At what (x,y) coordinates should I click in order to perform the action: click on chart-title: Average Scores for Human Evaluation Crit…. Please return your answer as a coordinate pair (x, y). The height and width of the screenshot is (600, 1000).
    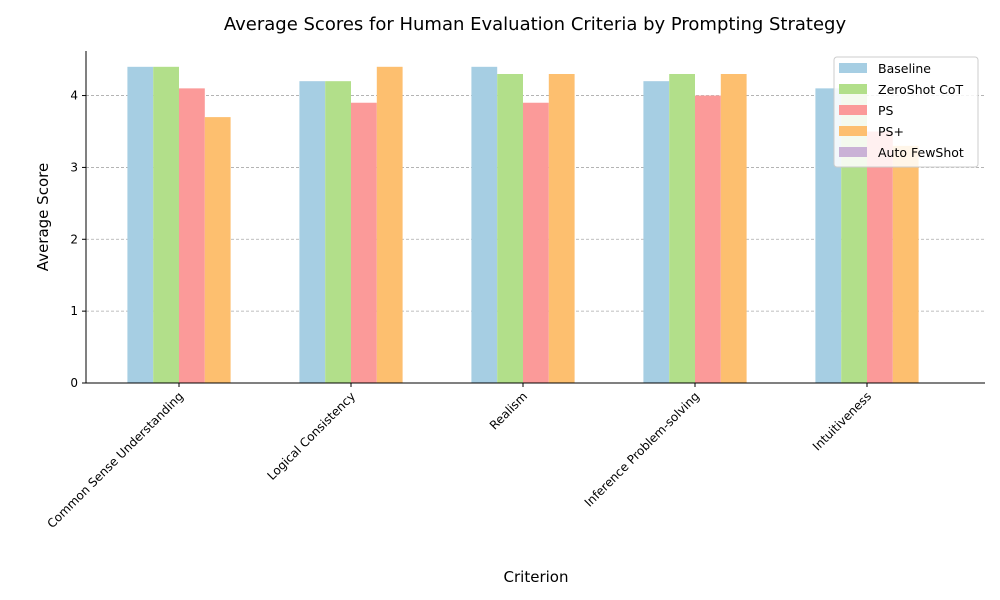
    Looking at the image, I should click on (535, 24).